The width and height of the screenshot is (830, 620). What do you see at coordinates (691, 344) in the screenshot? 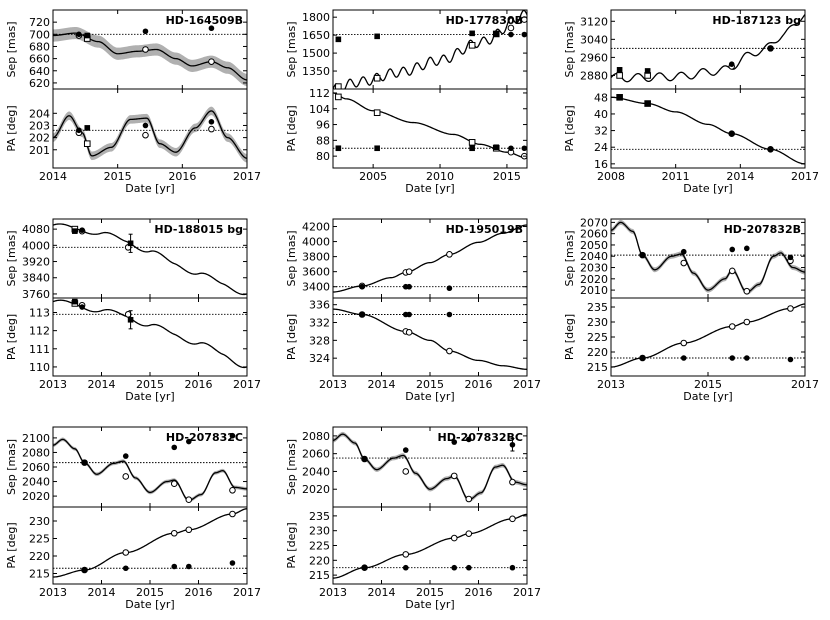
I see `subplot: 215 220 225 230 235 2013 2015 2017 PA [deg]` at bounding box center [691, 344].